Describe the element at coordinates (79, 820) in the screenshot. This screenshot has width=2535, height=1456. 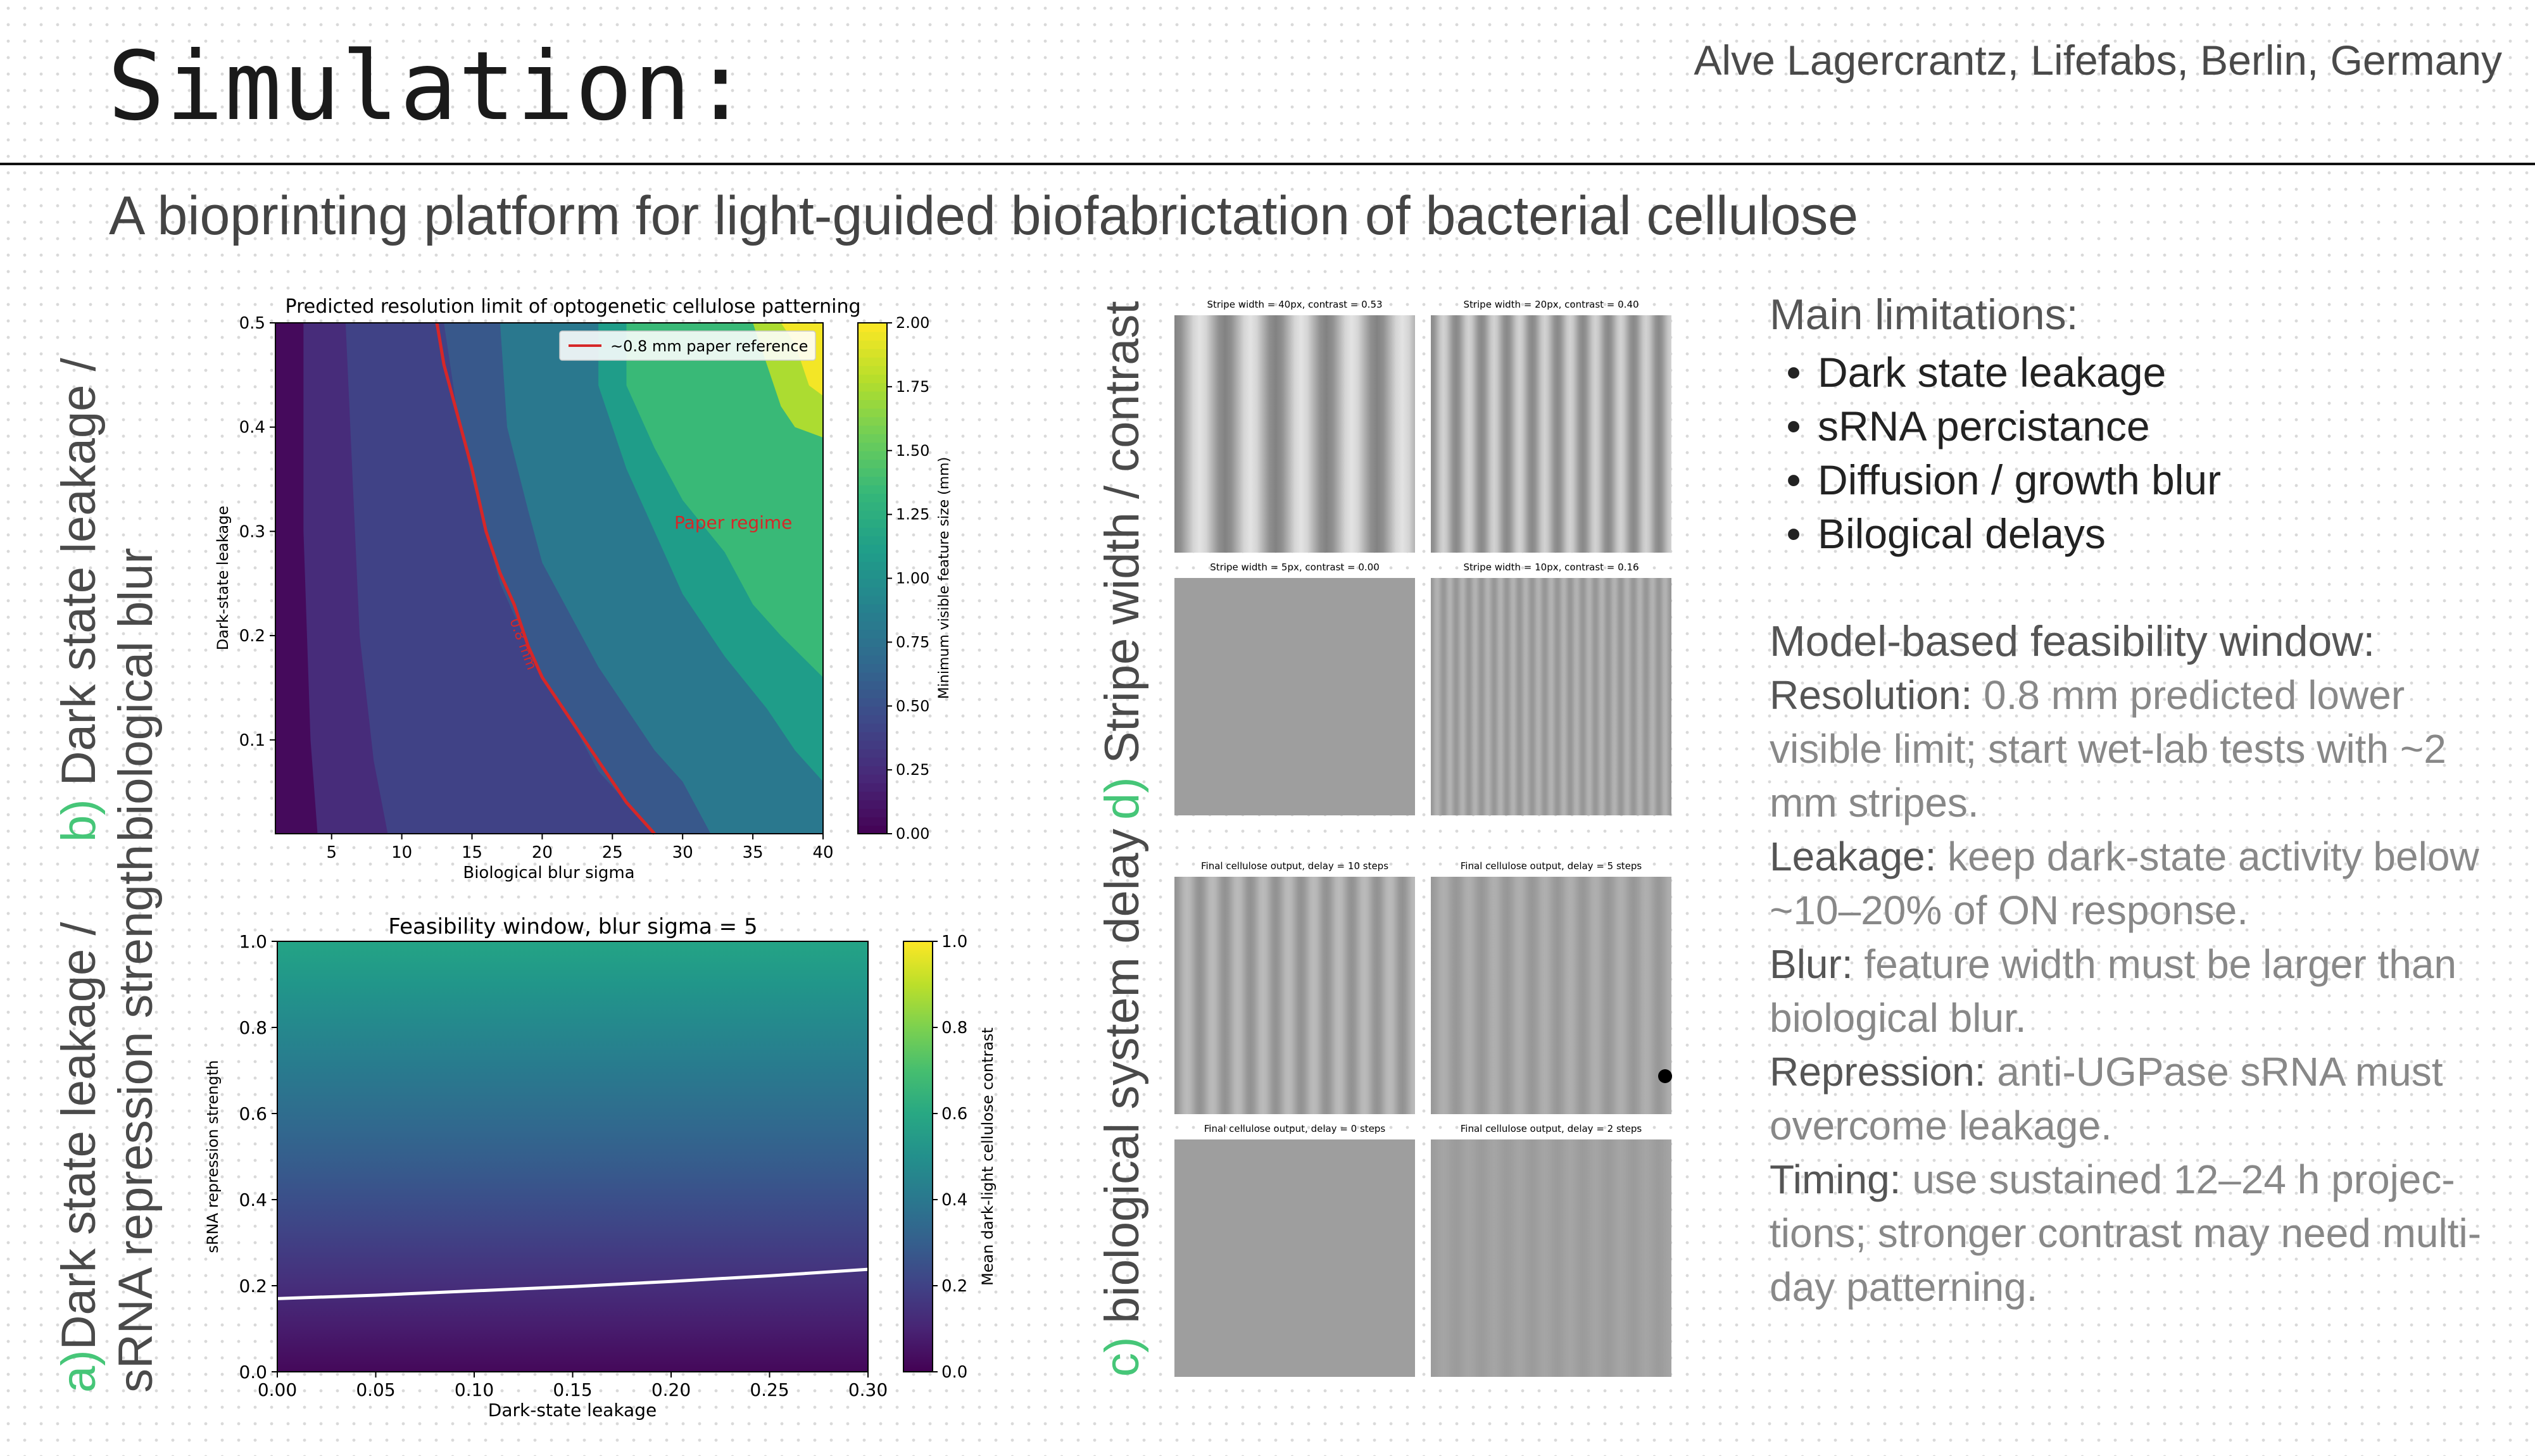
I see `side-label-b-tag: b)` at that location.